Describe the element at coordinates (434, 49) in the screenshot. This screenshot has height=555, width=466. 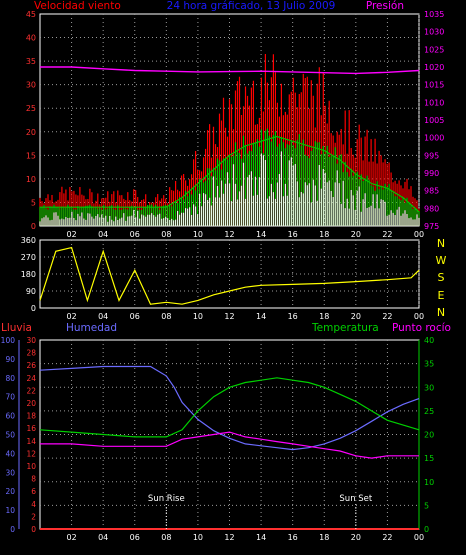
I see `pressure-y-tick: 1025` at that location.